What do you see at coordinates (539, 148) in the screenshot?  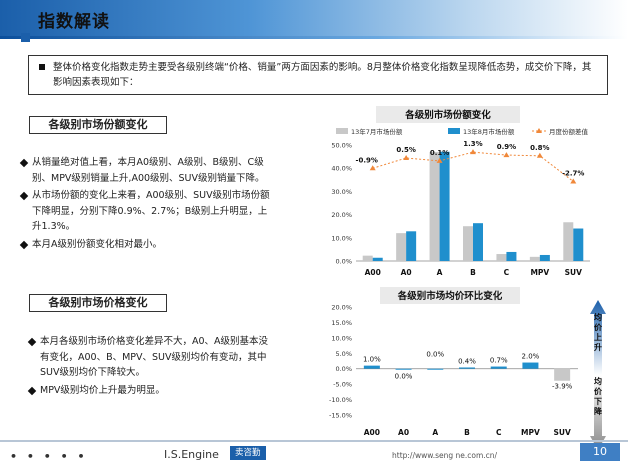 I see `data-label: 0.8%` at bounding box center [539, 148].